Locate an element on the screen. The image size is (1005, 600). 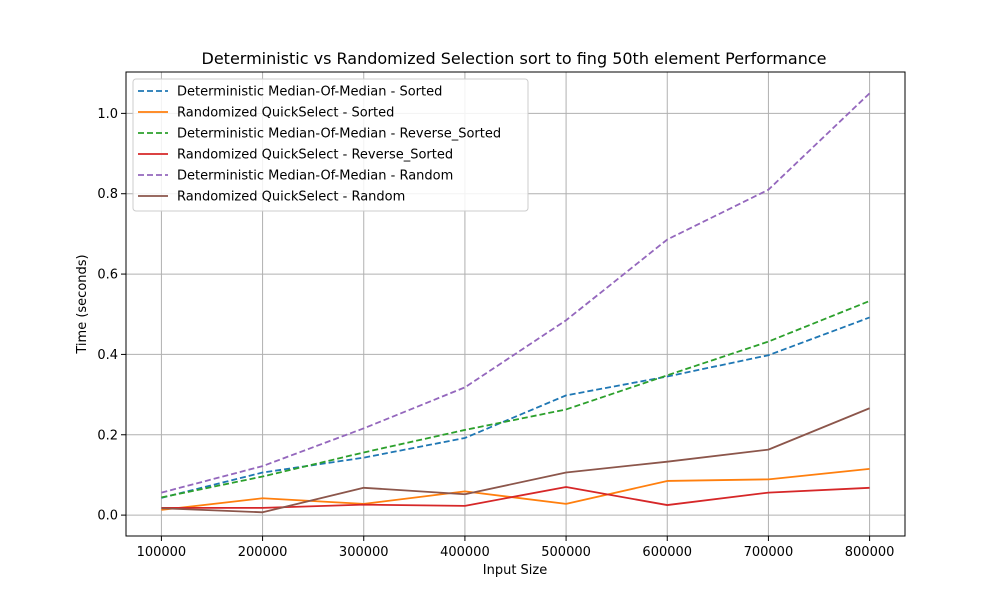
legend-label-0: Deterministic Median-Of-Median - Sorted is located at coordinates (309, 92).